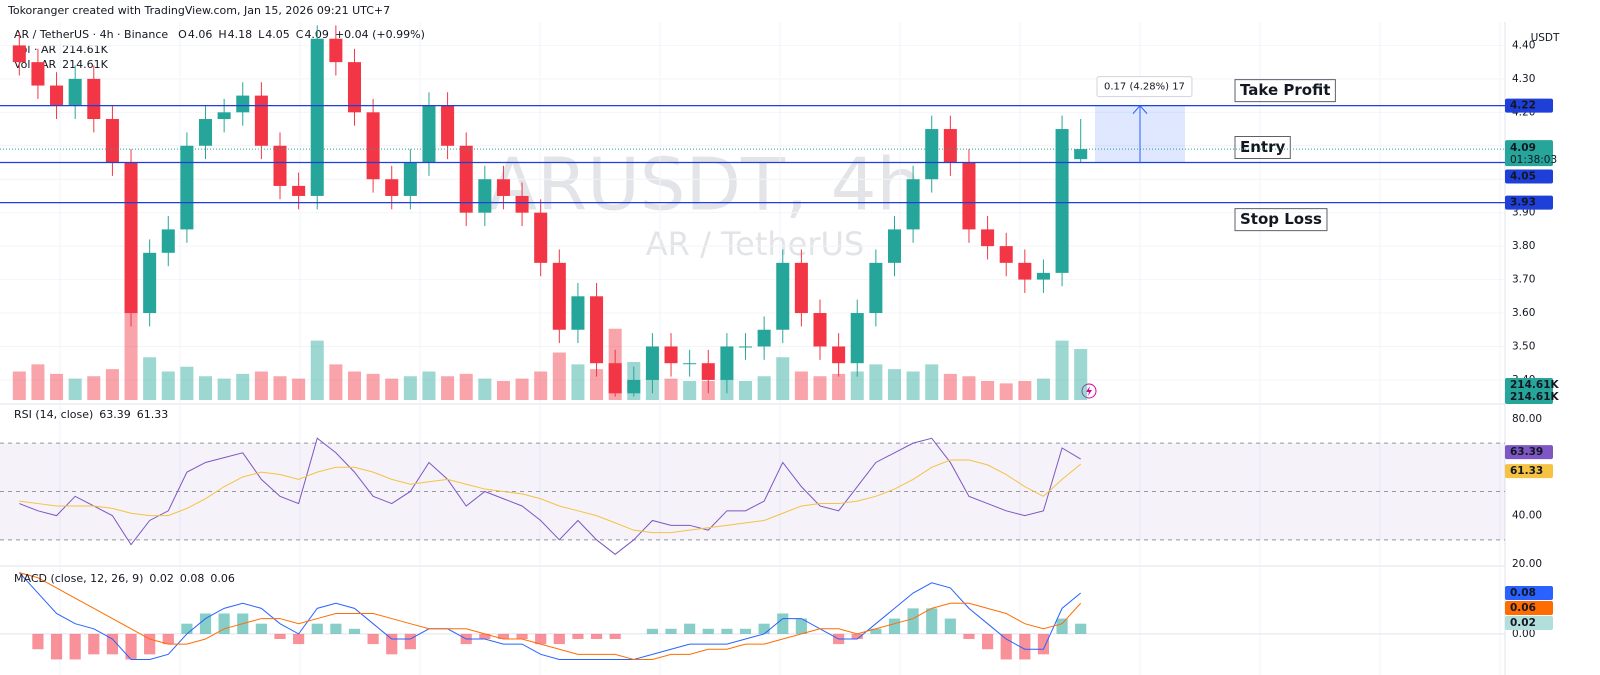 The image size is (1600, 675). I want to click on legend-value: 61.33, so click(153, 414).